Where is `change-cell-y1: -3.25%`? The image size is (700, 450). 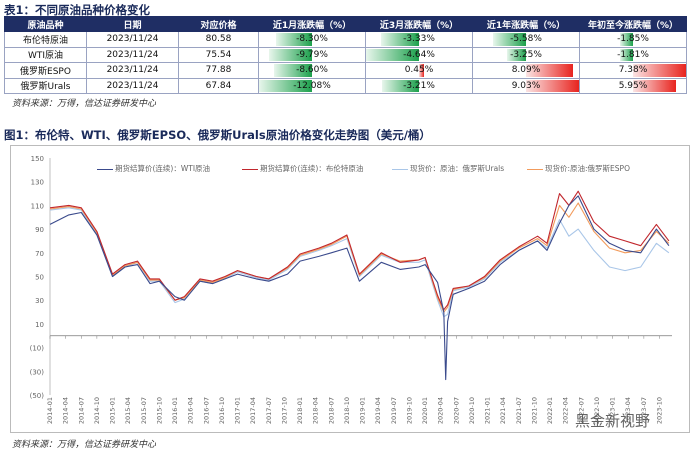 change-cell-y1: -3.25% is located at coordinates (526, 54).